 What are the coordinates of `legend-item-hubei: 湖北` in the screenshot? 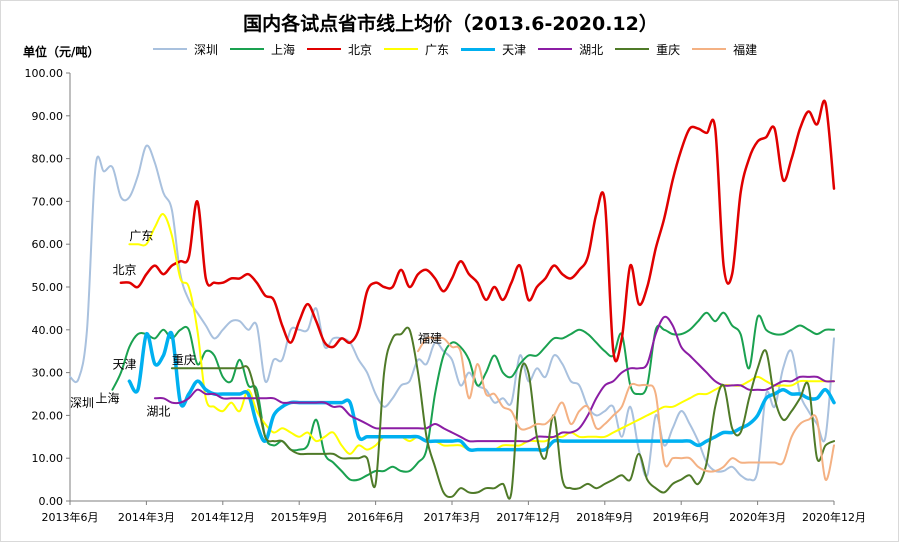 It's located at (570, 49).